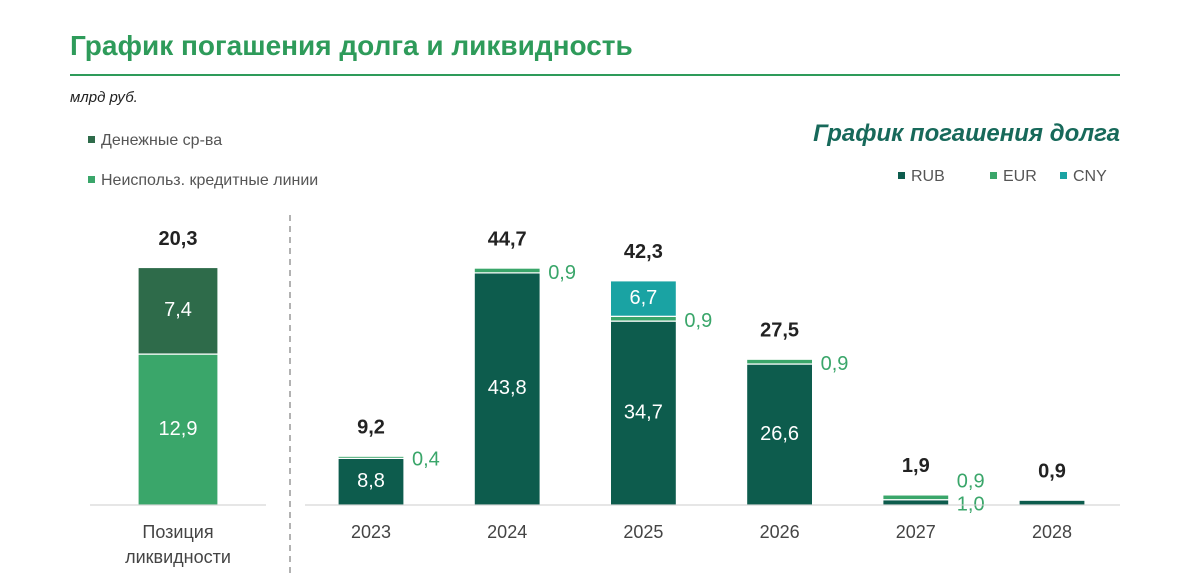  I want to click on legend-item: CNY, so click(1083, 176).